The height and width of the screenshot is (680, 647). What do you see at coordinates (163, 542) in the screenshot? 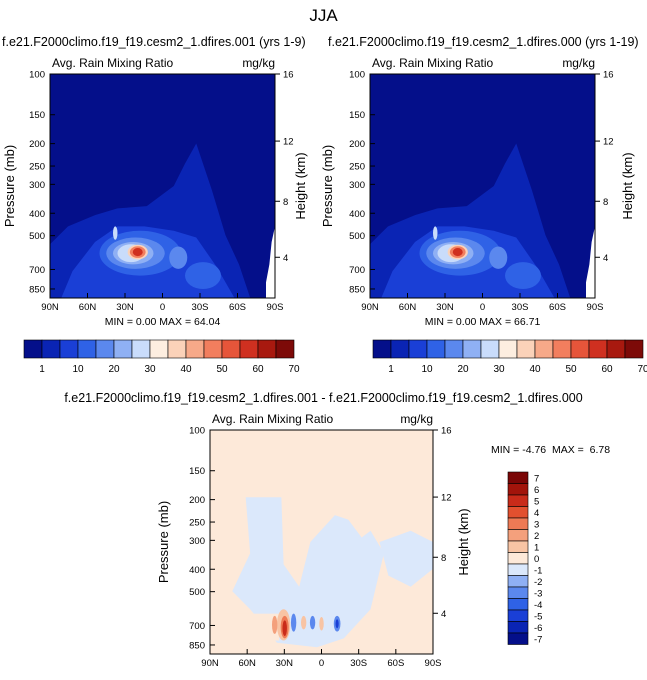
I see `y-axis-label: Pressure (mb)` at bounding box center [163, 542].